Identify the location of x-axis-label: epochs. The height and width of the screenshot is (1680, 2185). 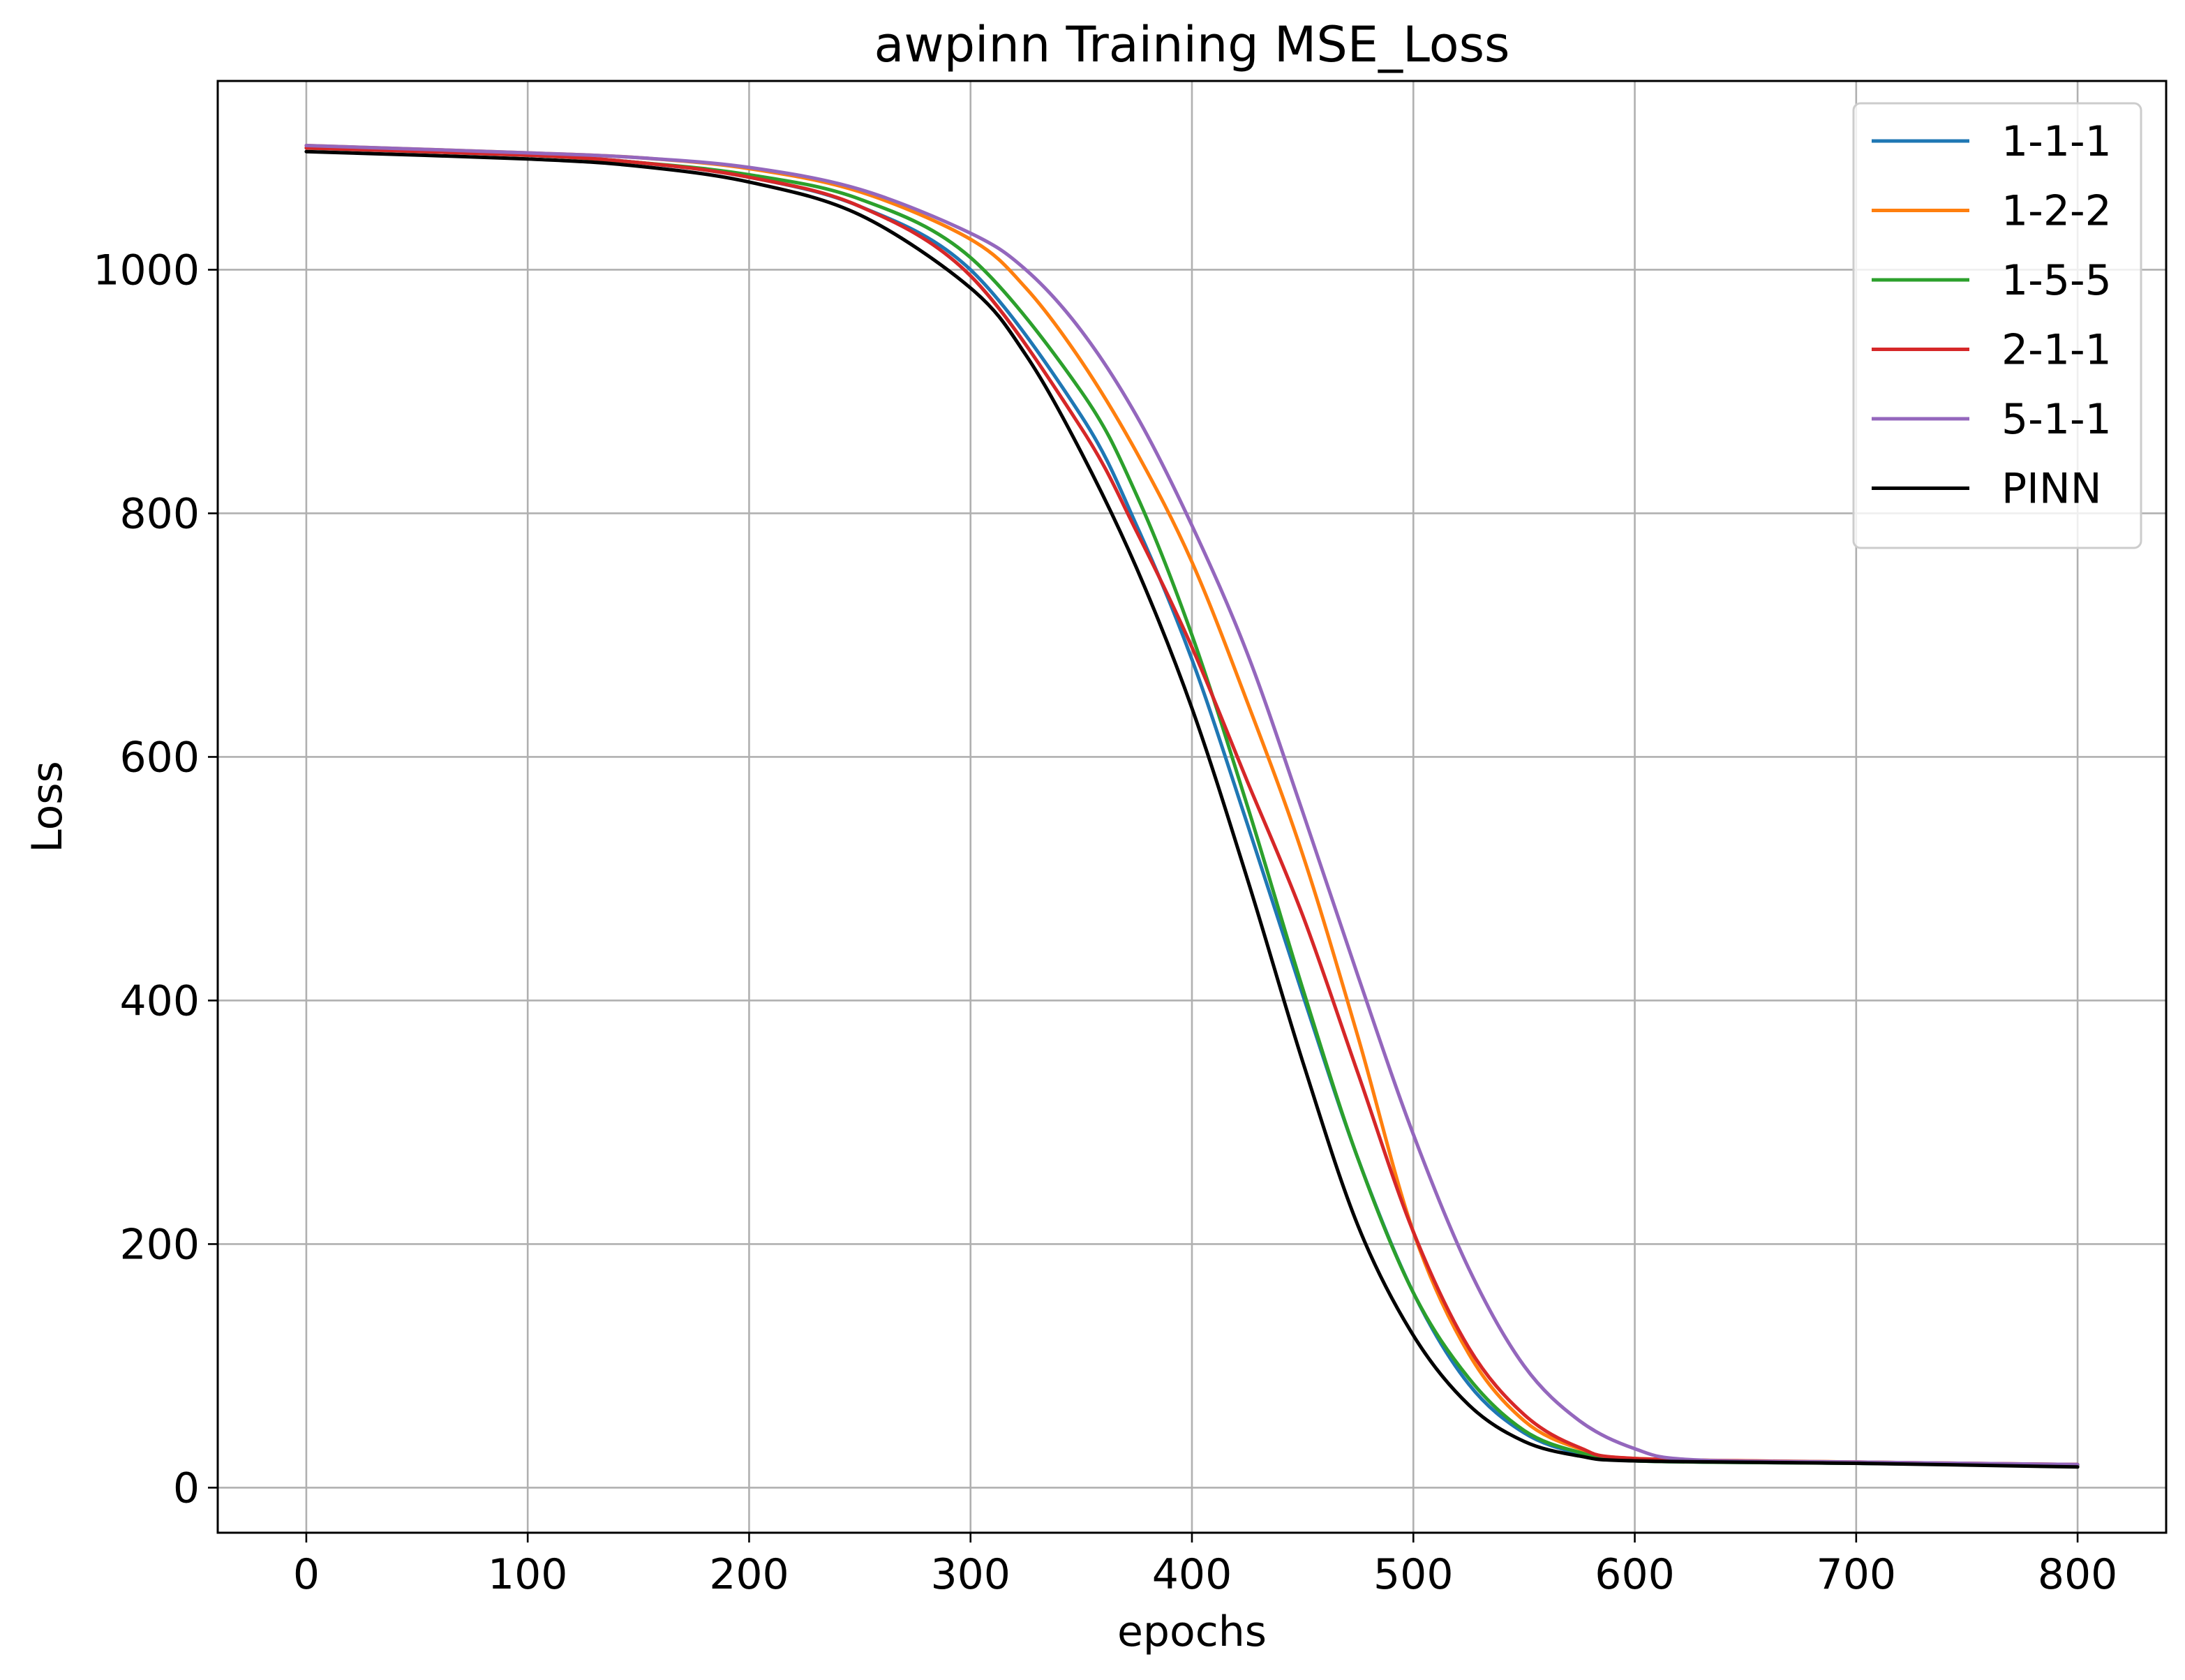
(1192, 1631).